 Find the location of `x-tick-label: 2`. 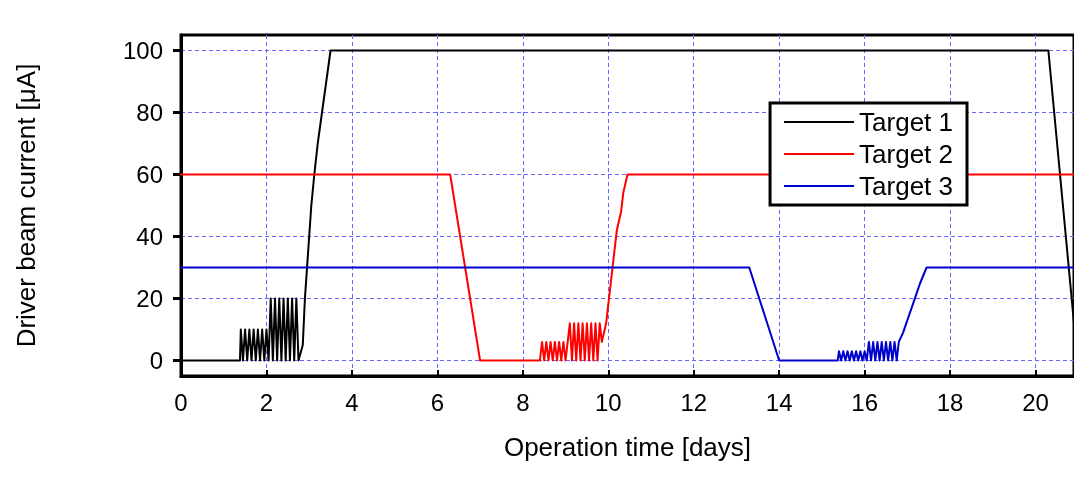

x-tick-label: 2 is located at coordinates (266, 402).